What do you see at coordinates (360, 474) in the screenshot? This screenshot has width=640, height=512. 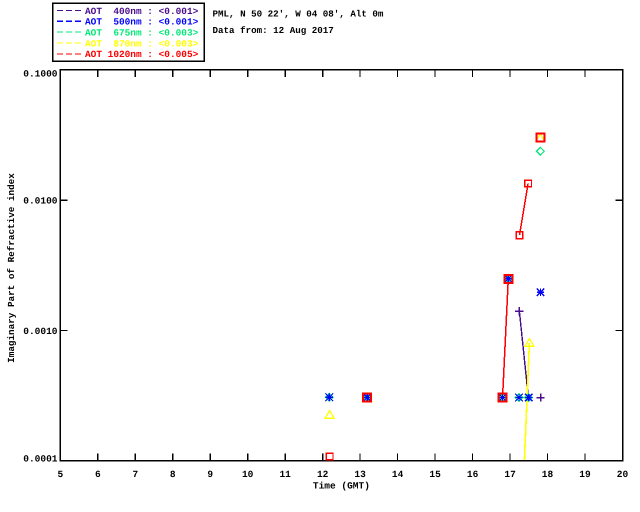 I see `svg-text: 13` at bounding box center [360, 474].